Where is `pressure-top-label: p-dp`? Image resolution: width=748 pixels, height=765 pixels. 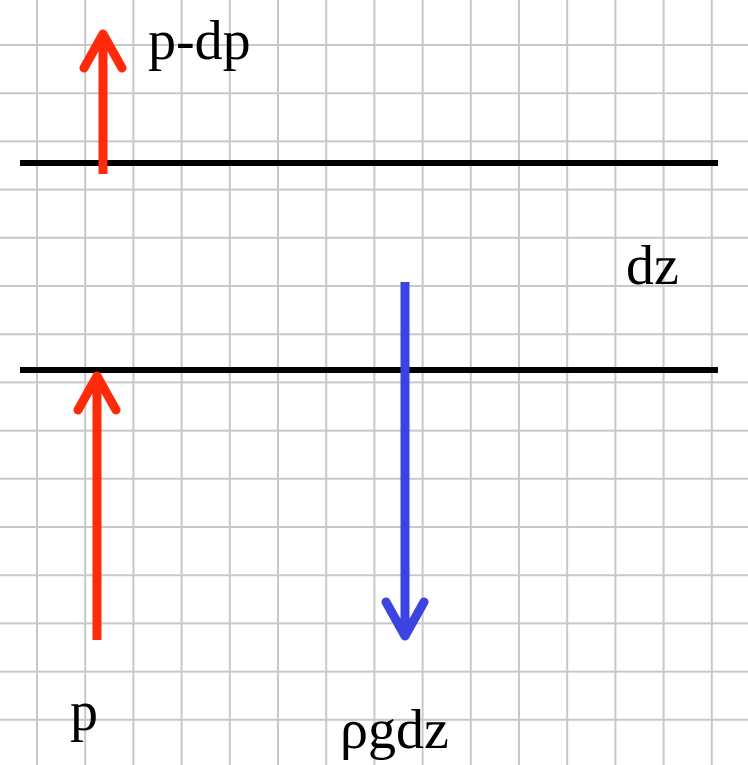 pressure-top-label: p-dp is located at coordinates (199, 41).